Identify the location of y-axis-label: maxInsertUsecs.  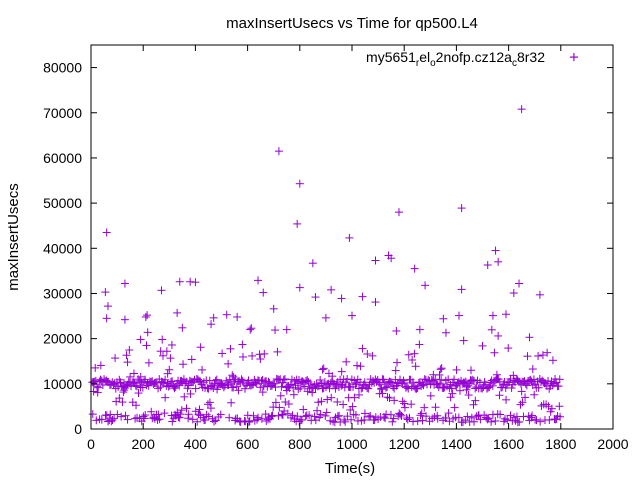
(13, 237).